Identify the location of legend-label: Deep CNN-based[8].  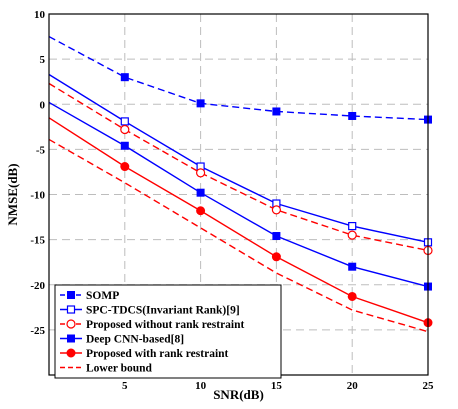
(135, 340).